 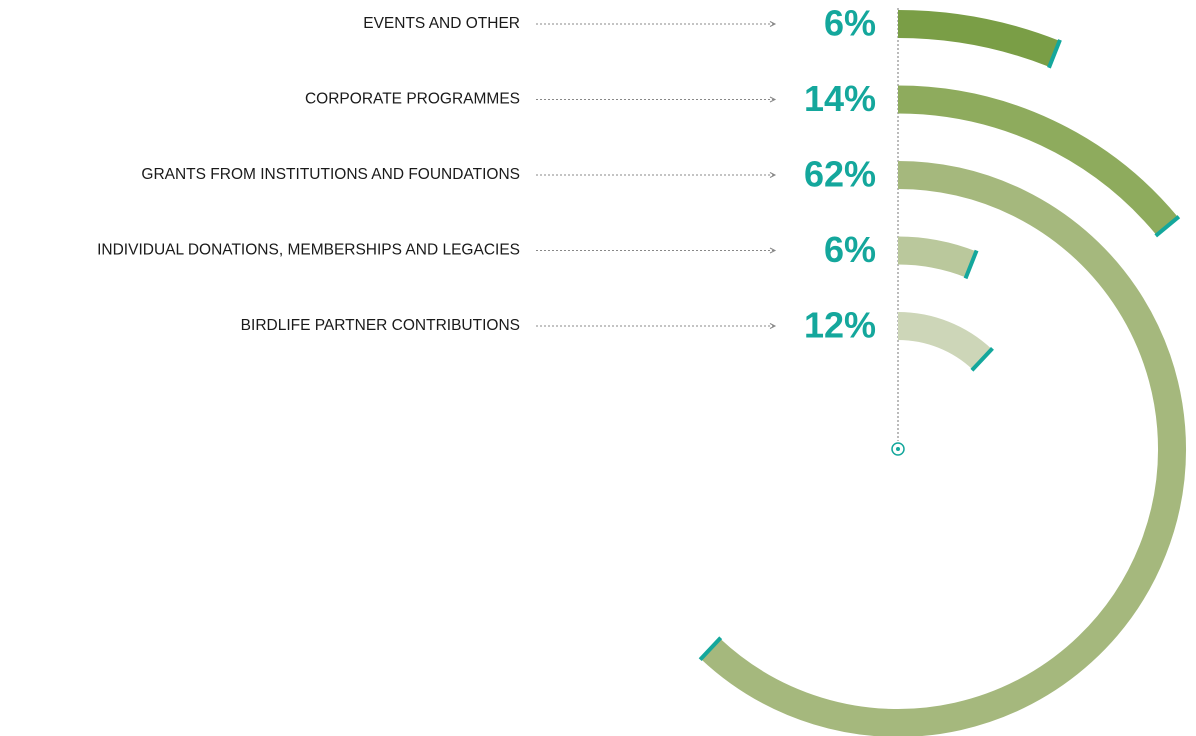 I want to click on category-label: BIRDLIFE PARTNER CONTRIBUTIONS, so click(x=380, y=325).